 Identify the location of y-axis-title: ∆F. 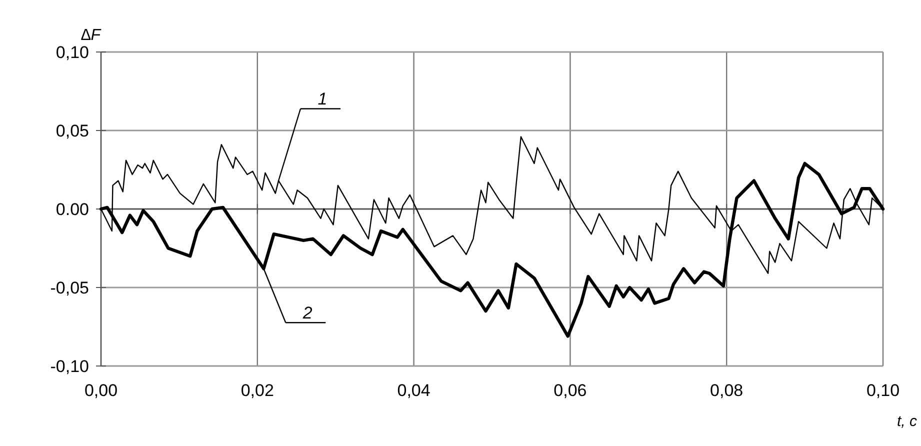
(91, 35).